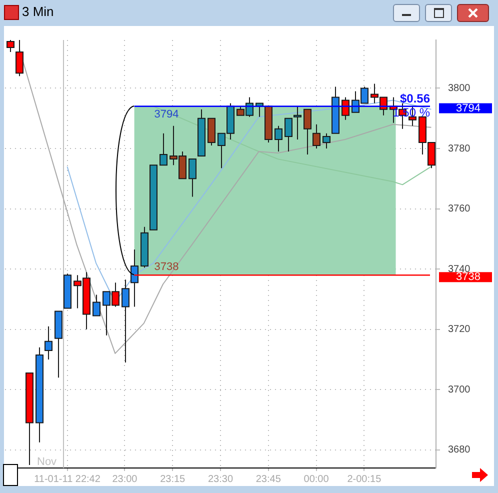 The width and height of the screenshot is (498, 493). Describe the element at coordinates (364, 479) in the screenshot. I see `x-tick-label: 2-00:15` at that location.